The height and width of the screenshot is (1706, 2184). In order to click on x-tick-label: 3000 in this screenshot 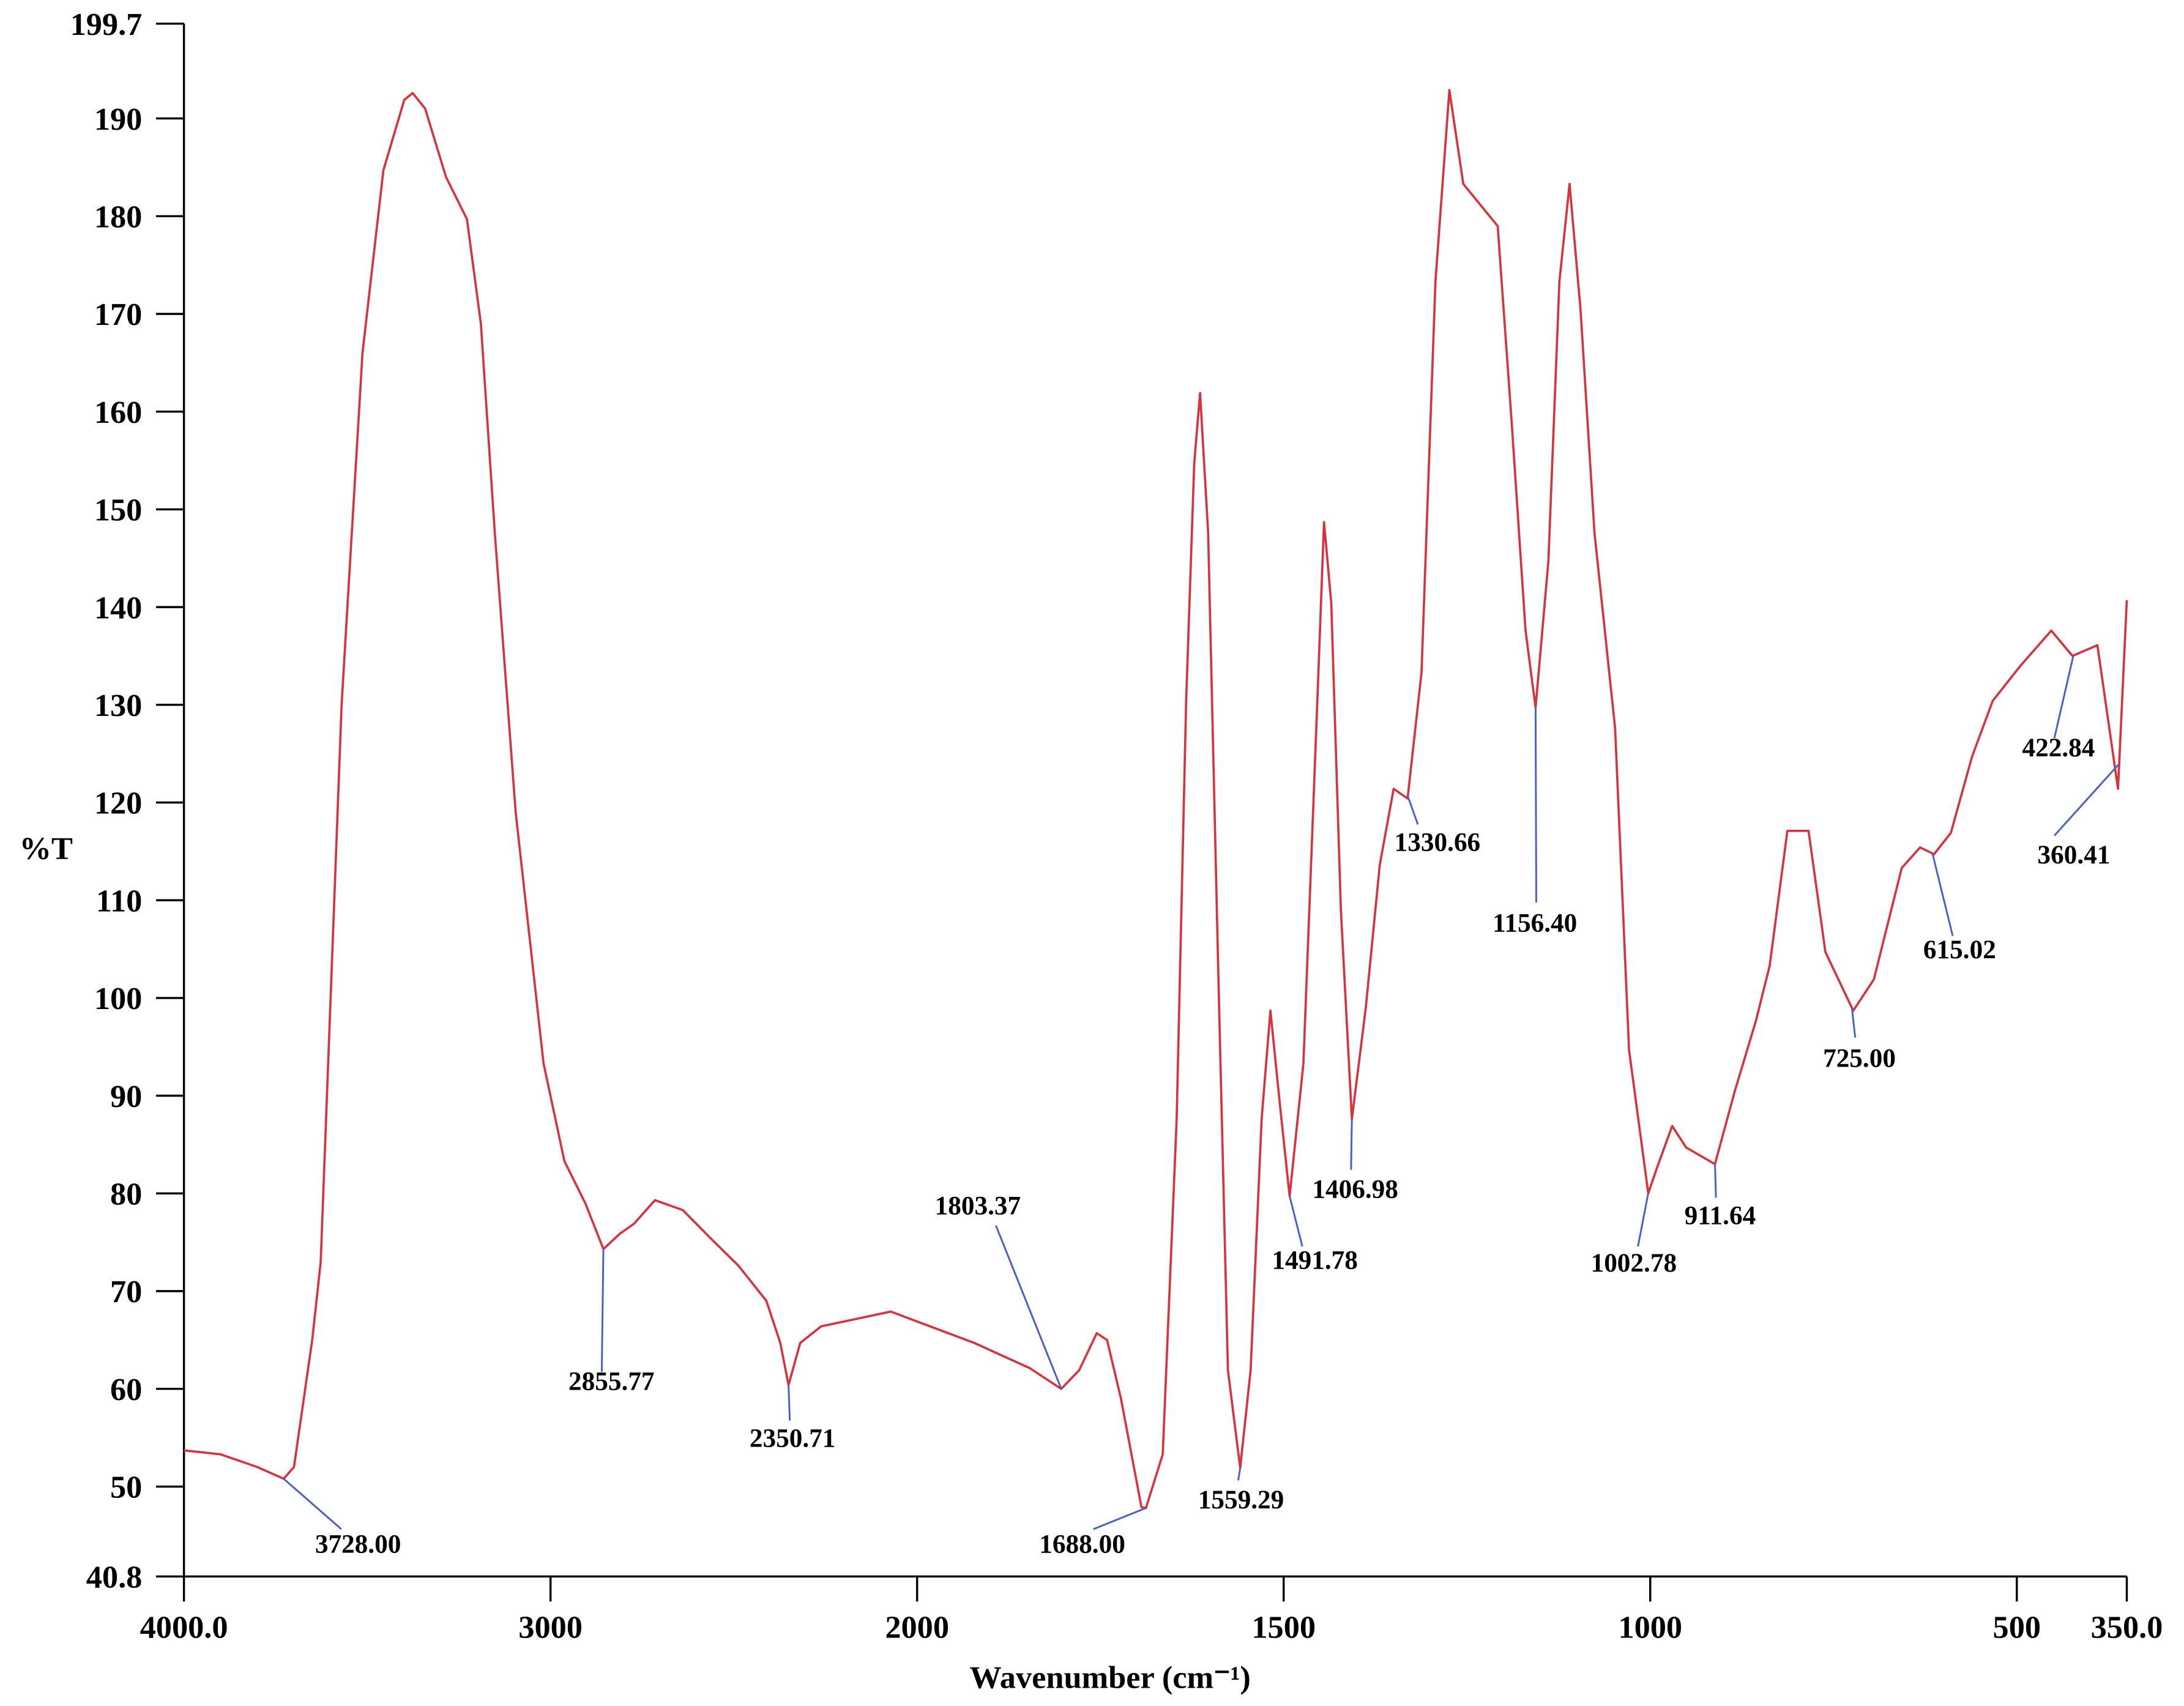, I will do `click(550, 1627)`.